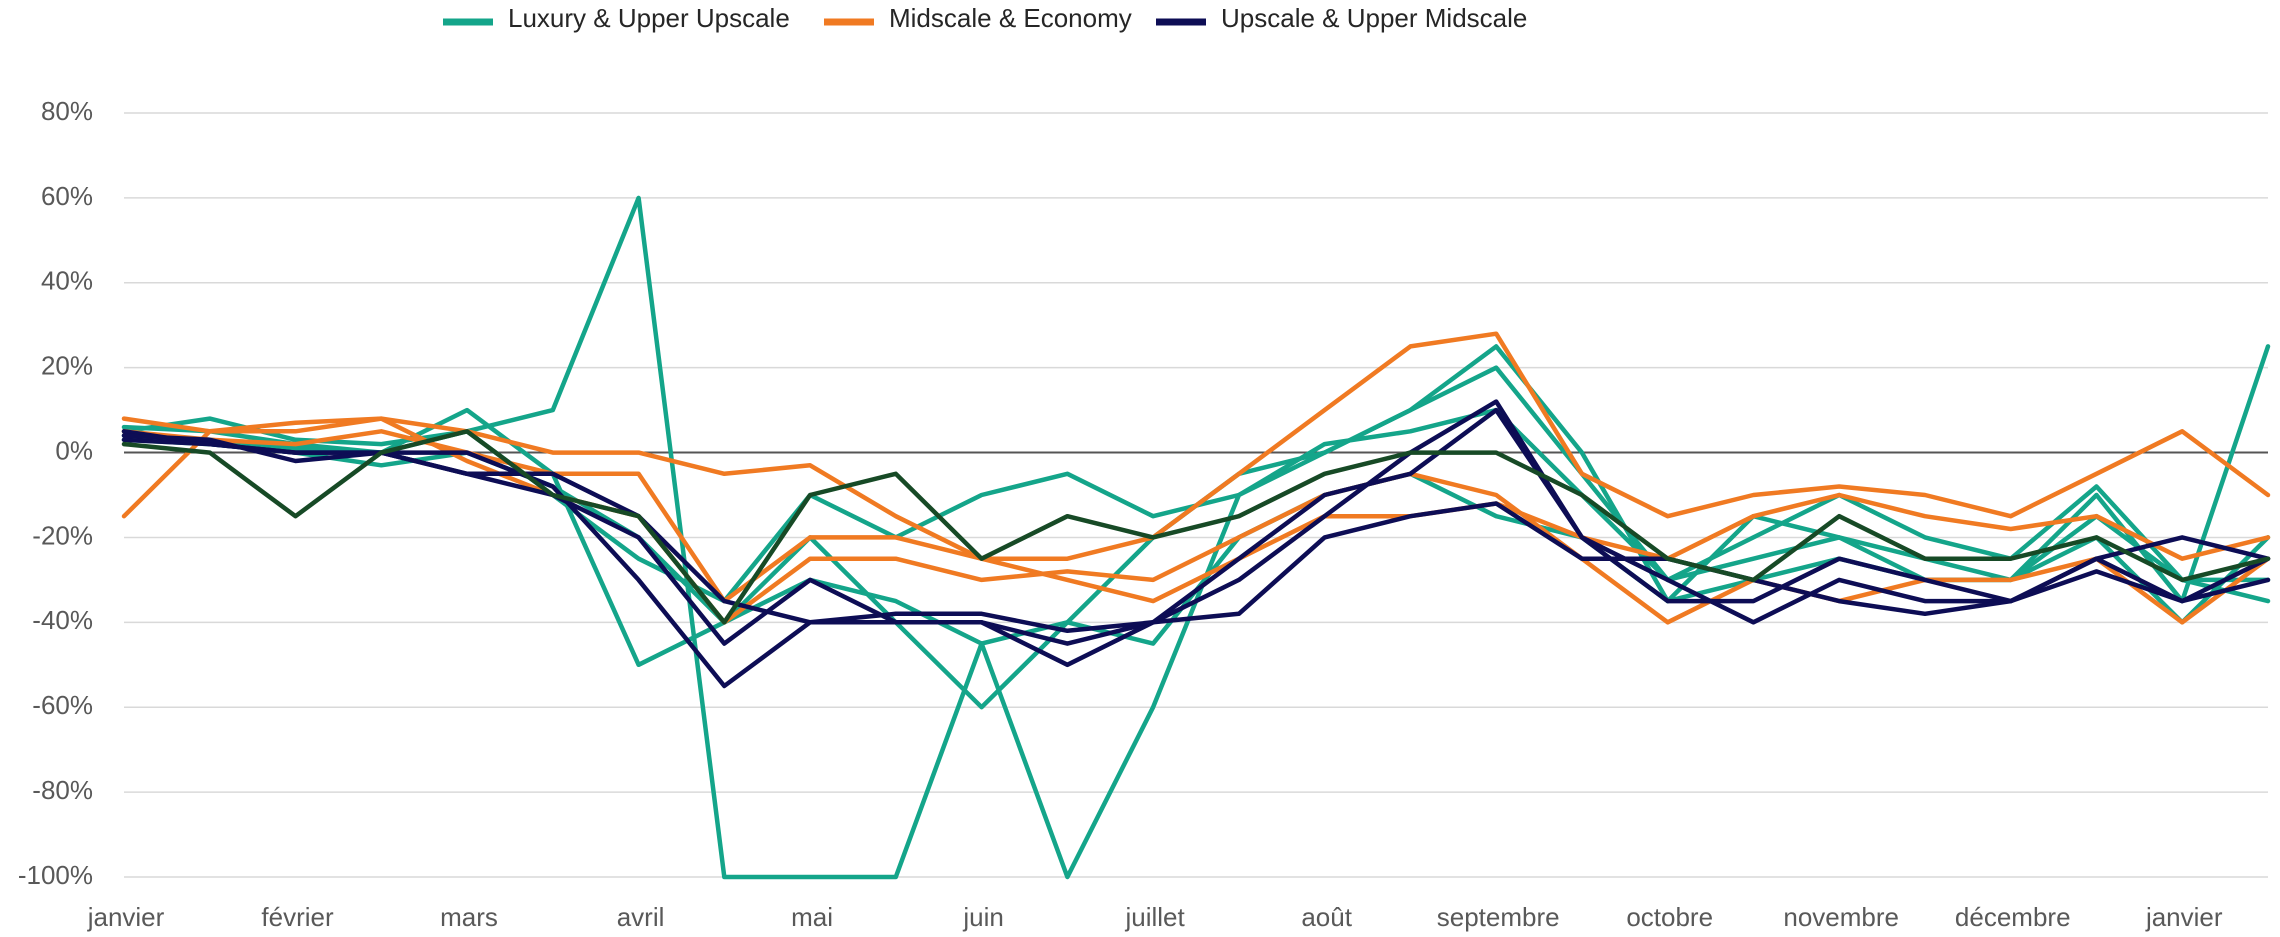  What do you see at coordinates (62, 705) in the screenshot?
I see `y-tick-label: -60%` at bounding box center [62, 705].